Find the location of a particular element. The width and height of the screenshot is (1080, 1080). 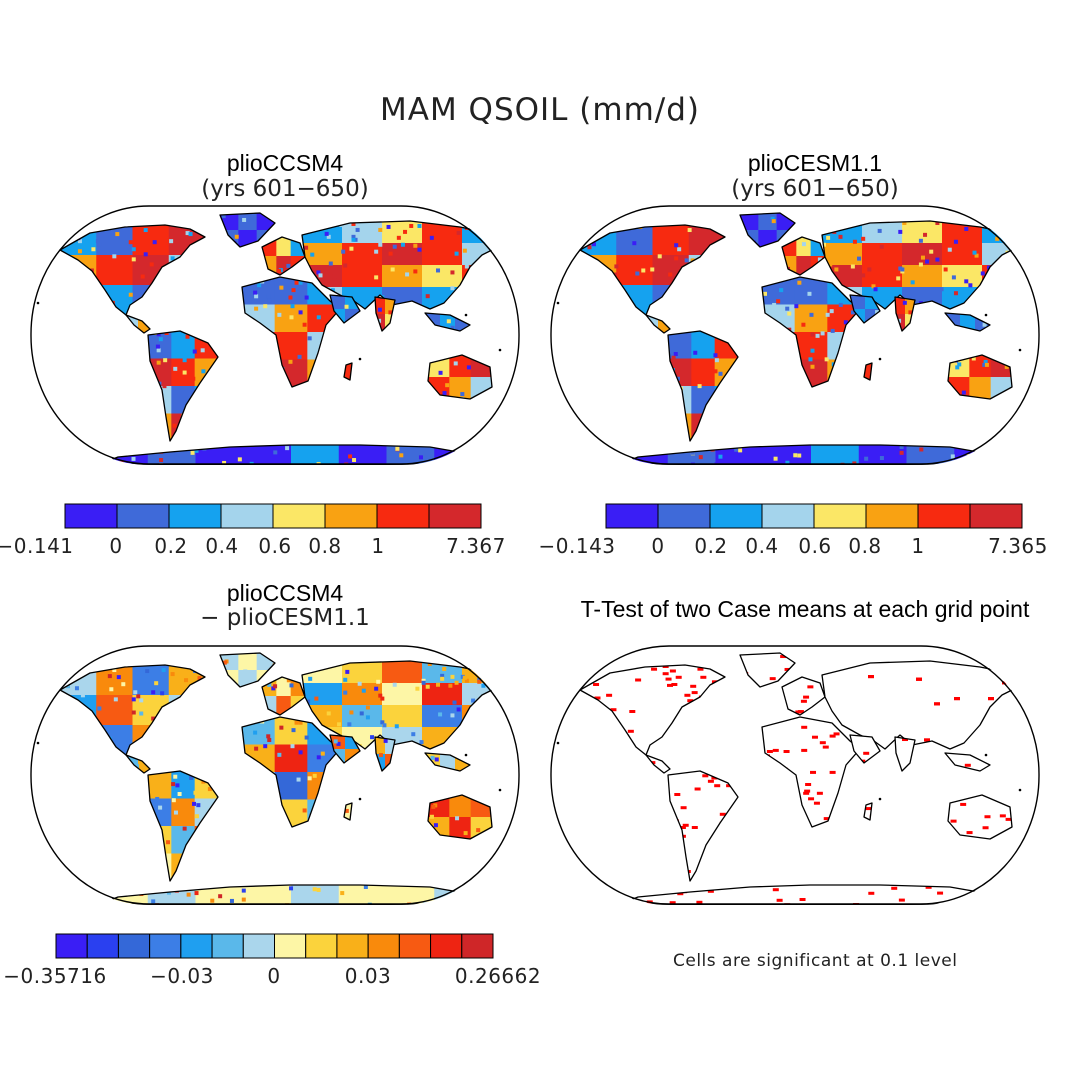

map-difference is located at coordinates (275, 775).